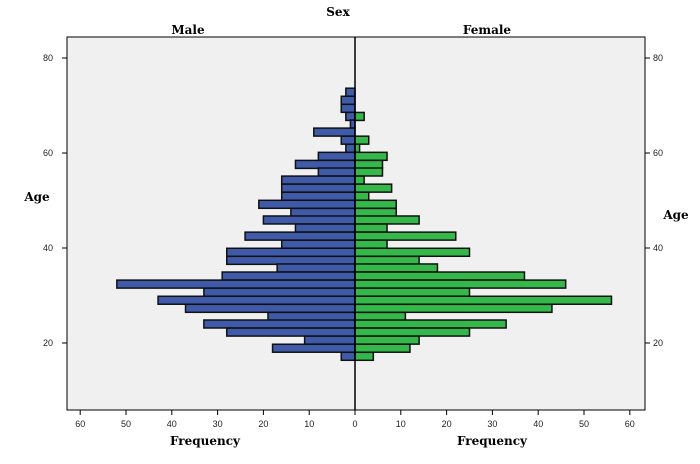 The width and height of the screenshot is (700, 464). I want to click on x-axis-label-male: Frequency, so click(205, 441).